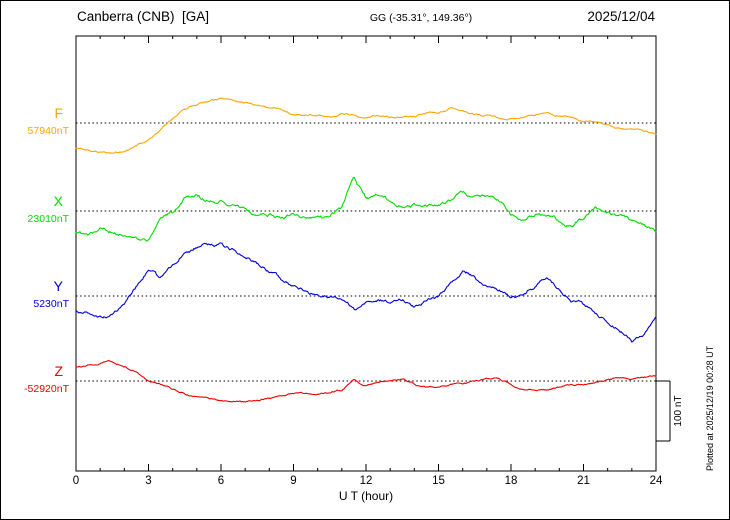 This screenshot has height=520, width=730. Describe the element at coordinates (48, 219) in the screenshot. I see `channel-baseline-value-X: 23010nT` at that location.